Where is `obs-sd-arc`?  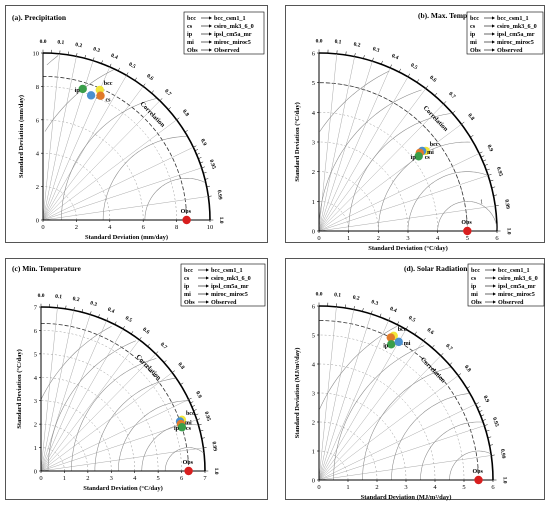 obs-sd-arc is located at coordinates (393, 157).